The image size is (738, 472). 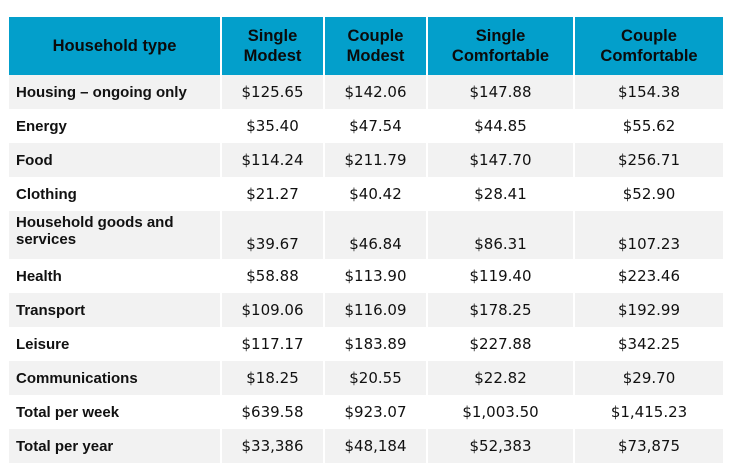 I want to click on row-label: Food, so click(x=115, y=160).